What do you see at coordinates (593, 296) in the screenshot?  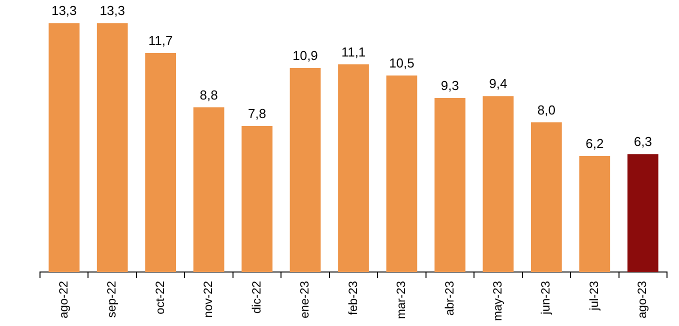 I see `x-tick-label: jul-23` at bounding box center [593, 296].